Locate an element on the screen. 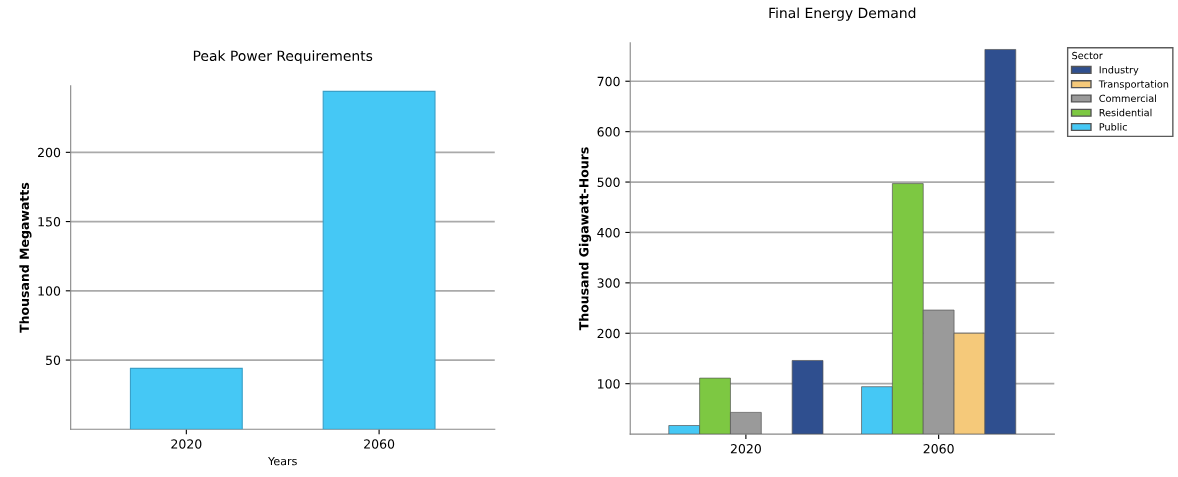 The width and height of the screenshot is (1178, 477). legend-label: Industry is located at coordinates (1119, 70).